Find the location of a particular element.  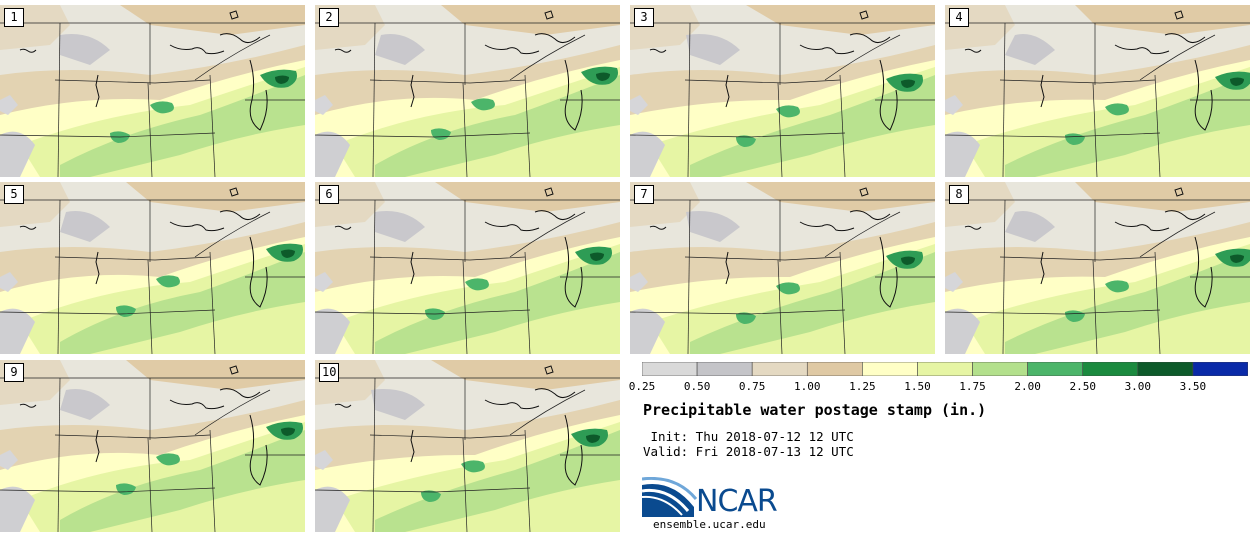

map-panel-10: 10 is located at coordinates (467, 446).